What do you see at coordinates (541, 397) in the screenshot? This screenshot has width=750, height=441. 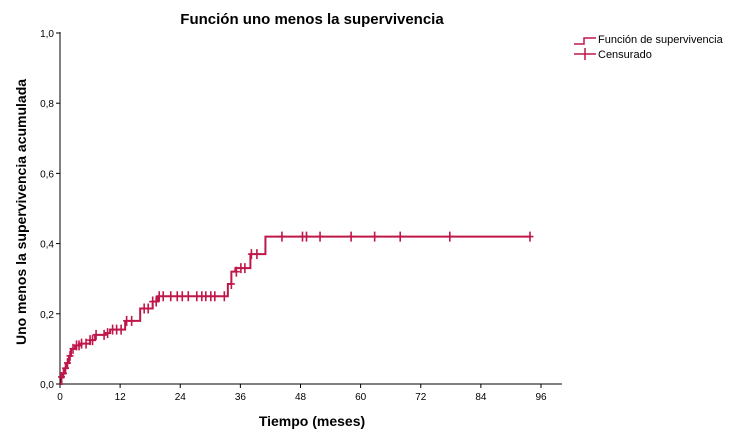 I see `x-tick-label: 96` at bounding box center [541, 397].